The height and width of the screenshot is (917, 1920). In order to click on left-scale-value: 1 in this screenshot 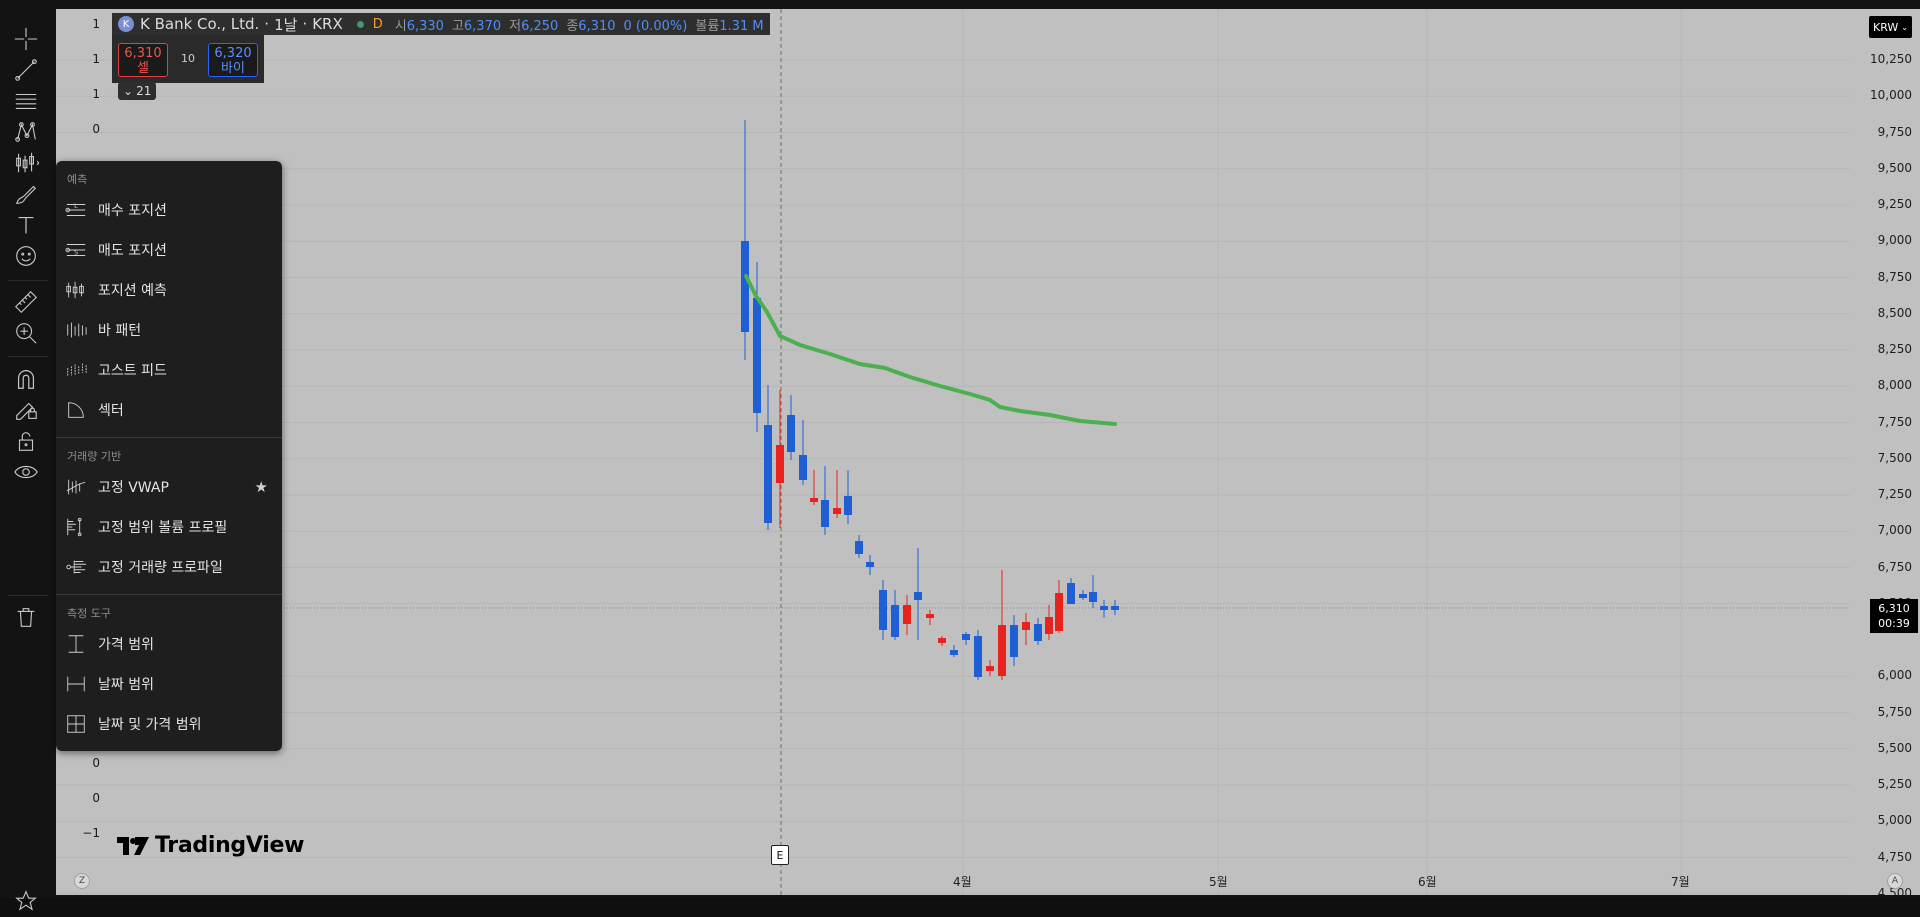, I will do `click(96, 94)`.